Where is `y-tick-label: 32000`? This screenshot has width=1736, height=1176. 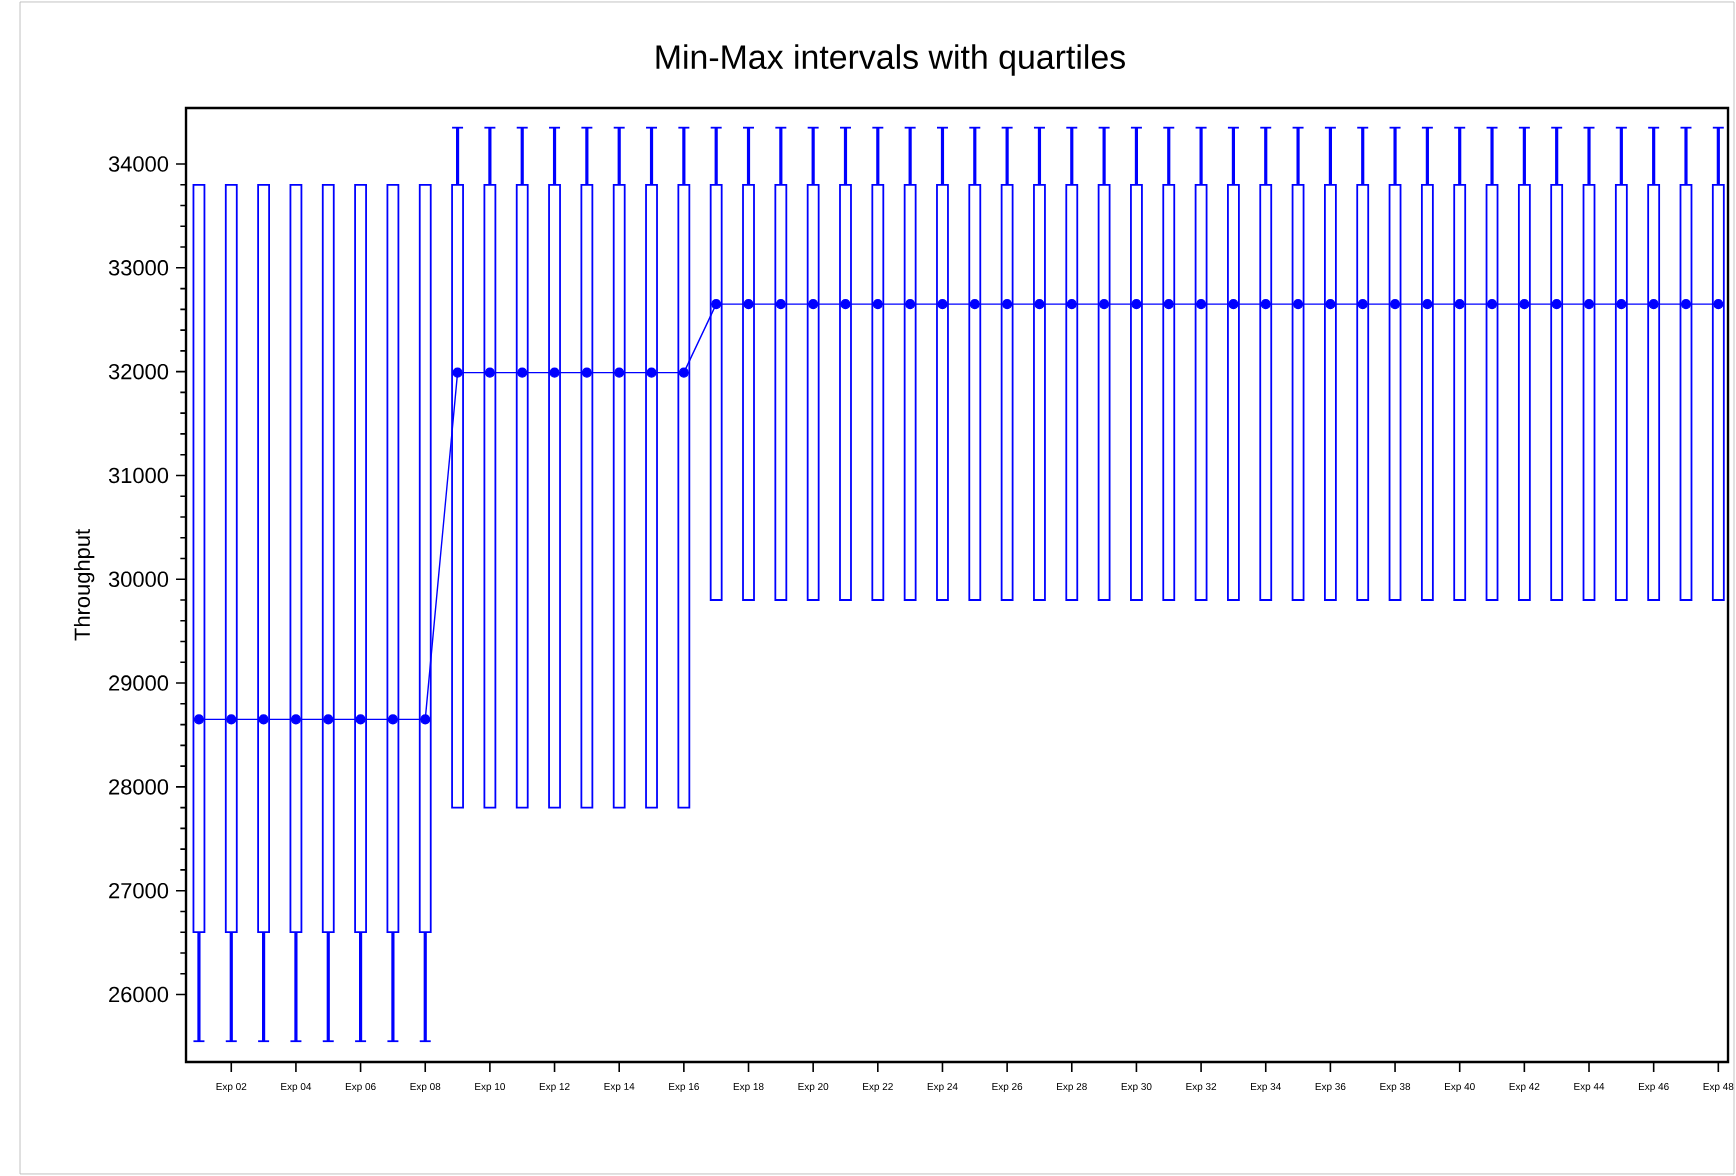 y-tick-label: 32000 is located at coordinates (138, 371).